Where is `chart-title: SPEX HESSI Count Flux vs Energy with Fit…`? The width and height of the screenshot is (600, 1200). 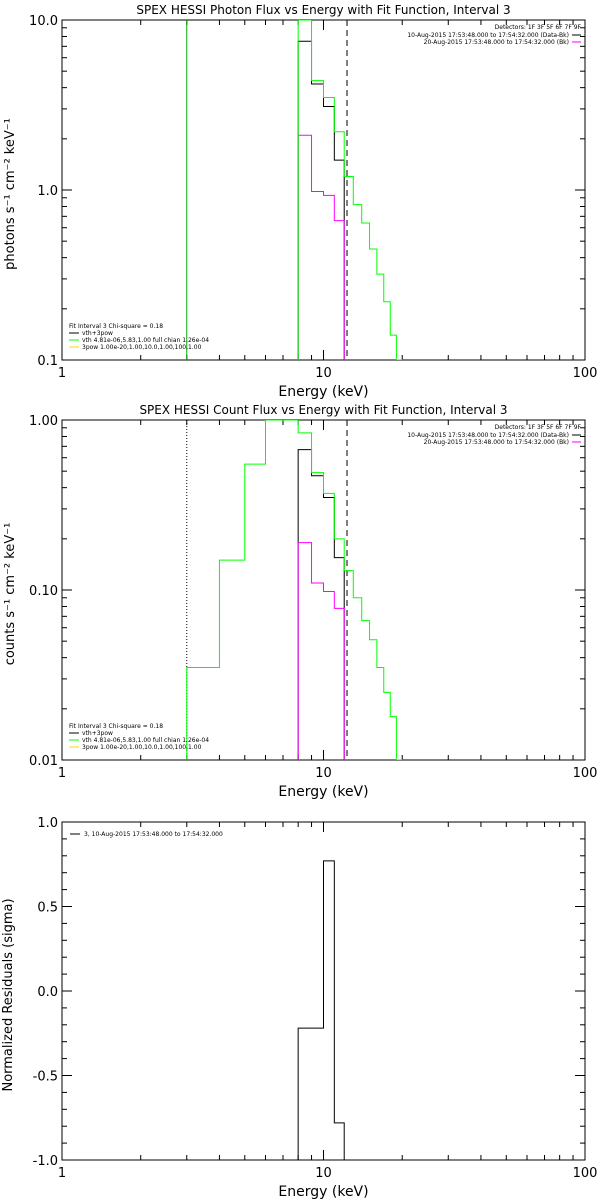
chart-title: SPEX HESSI Count Flux vs Energy with Fit… is located at coordinates (323, 410).